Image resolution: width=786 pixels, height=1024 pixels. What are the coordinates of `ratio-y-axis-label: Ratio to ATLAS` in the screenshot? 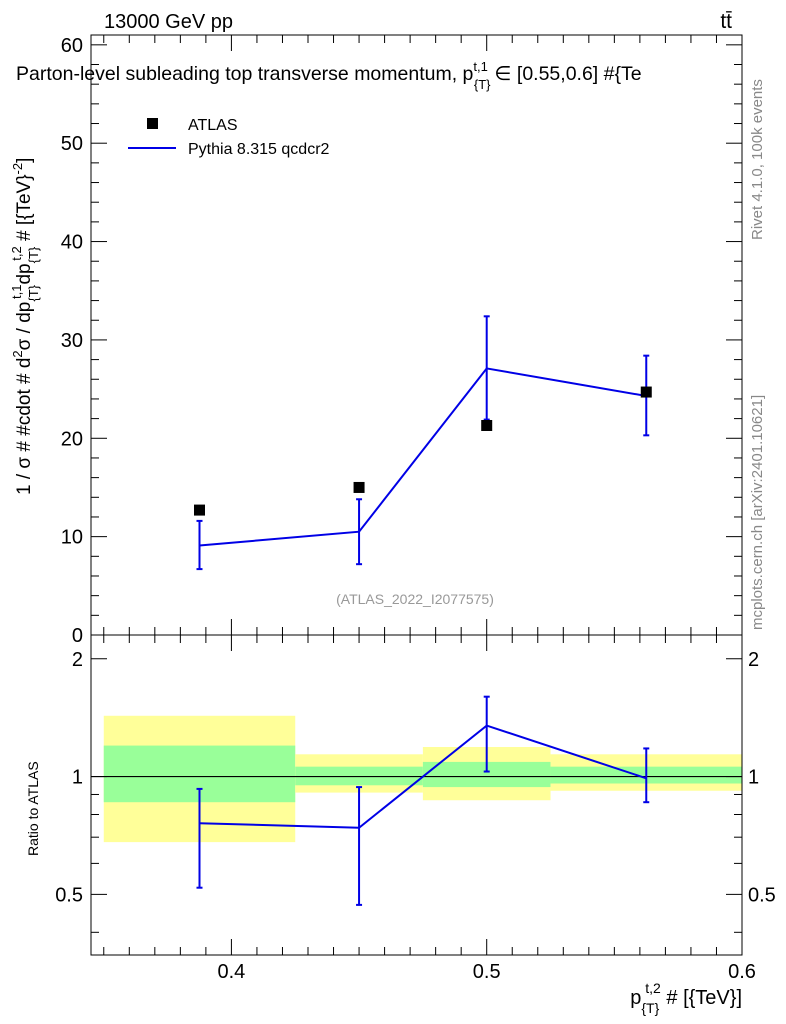 It's located at (33, 808).